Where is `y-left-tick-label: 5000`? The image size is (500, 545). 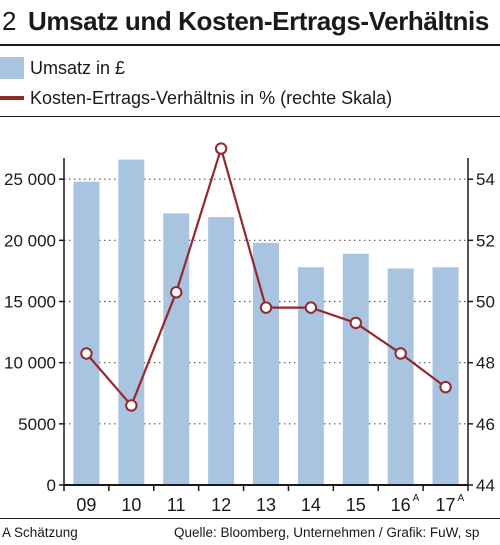 y-left-tick-label: 5000 is located at coordinates (37, 424).